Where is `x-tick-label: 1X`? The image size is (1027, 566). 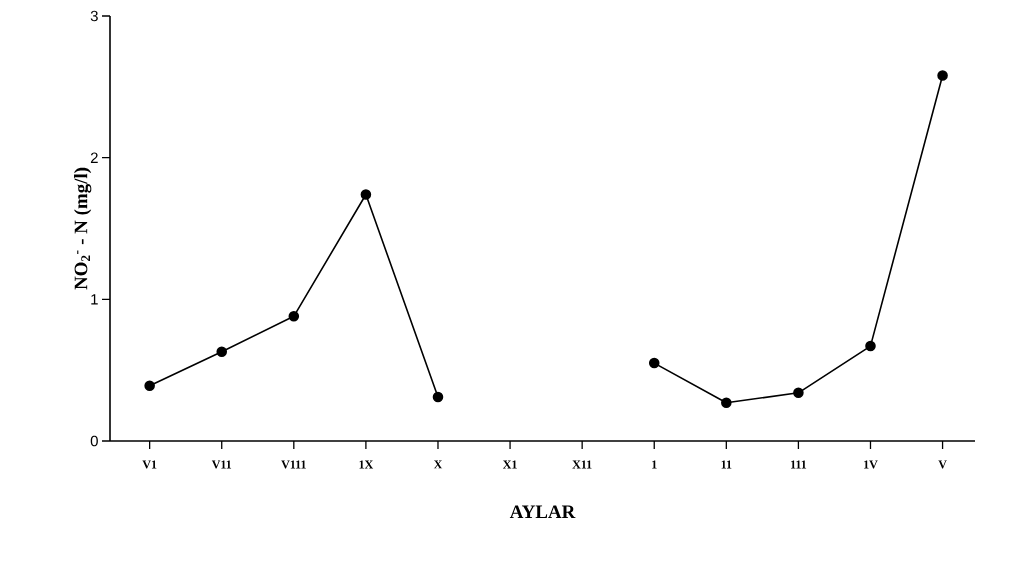
x-tick-label: 1X is located at coordinates (366, 464).